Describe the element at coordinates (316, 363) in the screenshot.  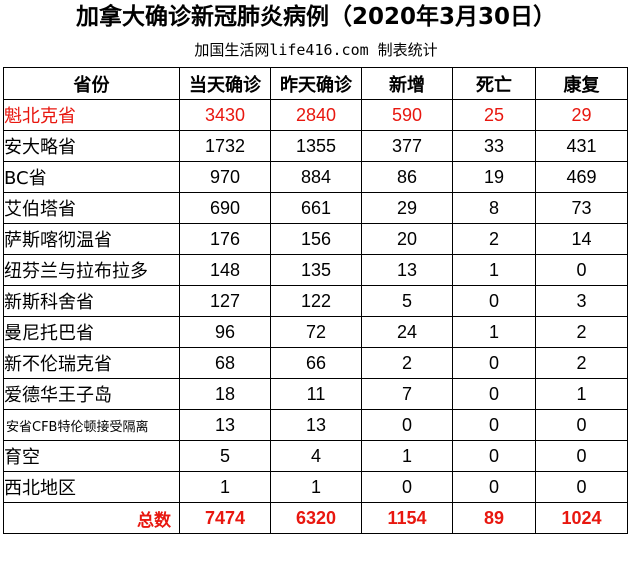
I see `cell-yesterday: 66` at that location.